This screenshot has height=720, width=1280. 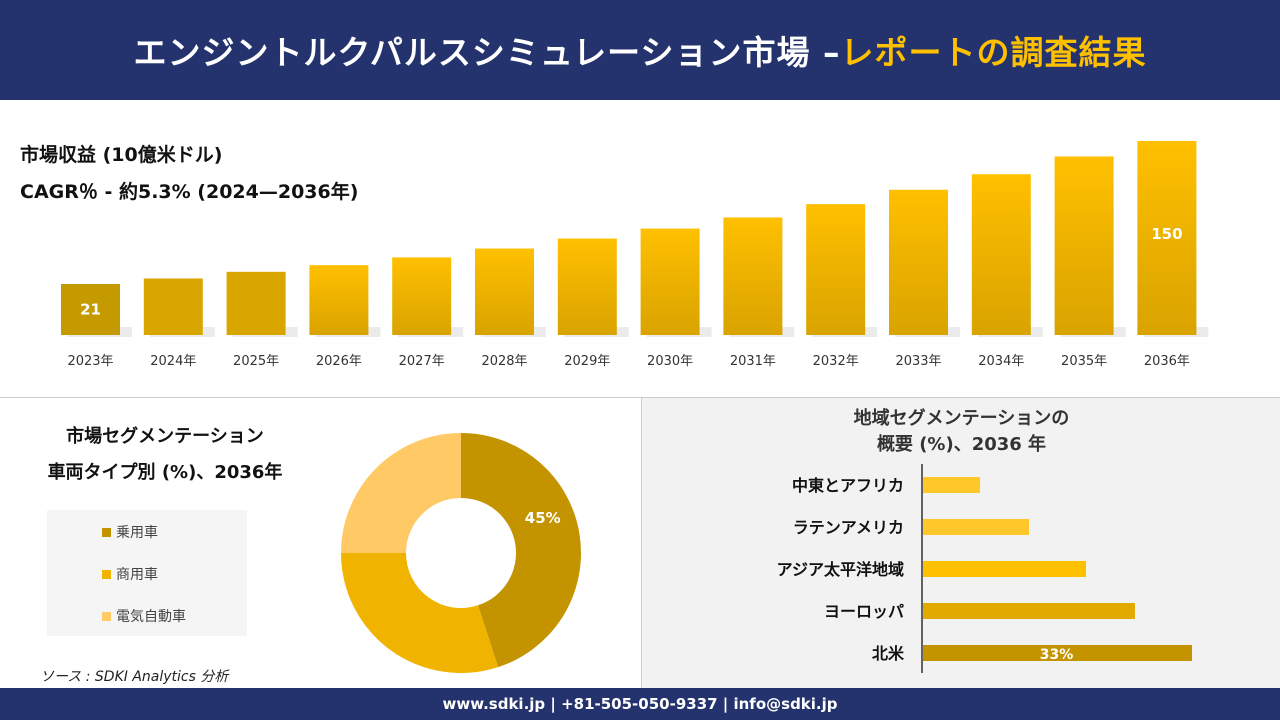 I want to click on category-label: ヨーロッパ, so click(x=864, y=611).